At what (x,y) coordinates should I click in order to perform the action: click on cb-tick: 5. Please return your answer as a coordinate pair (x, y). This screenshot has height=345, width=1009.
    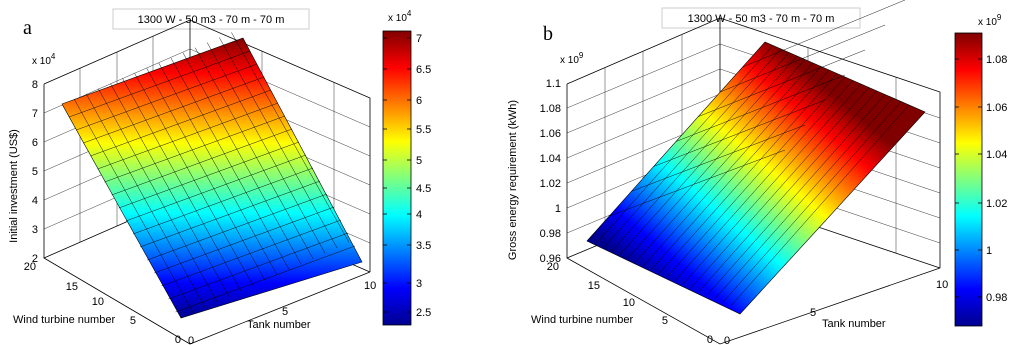
    Looking at the image, I should click on (419, 161).